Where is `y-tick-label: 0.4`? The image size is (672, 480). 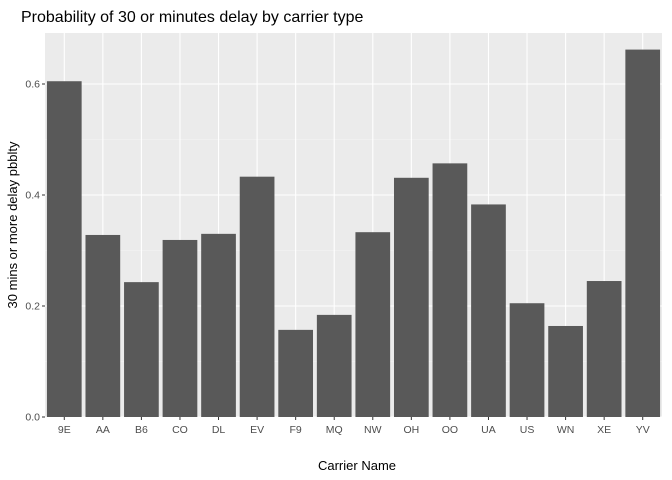 y-tick-label: 0.4 is located at coordinates (32, 196).